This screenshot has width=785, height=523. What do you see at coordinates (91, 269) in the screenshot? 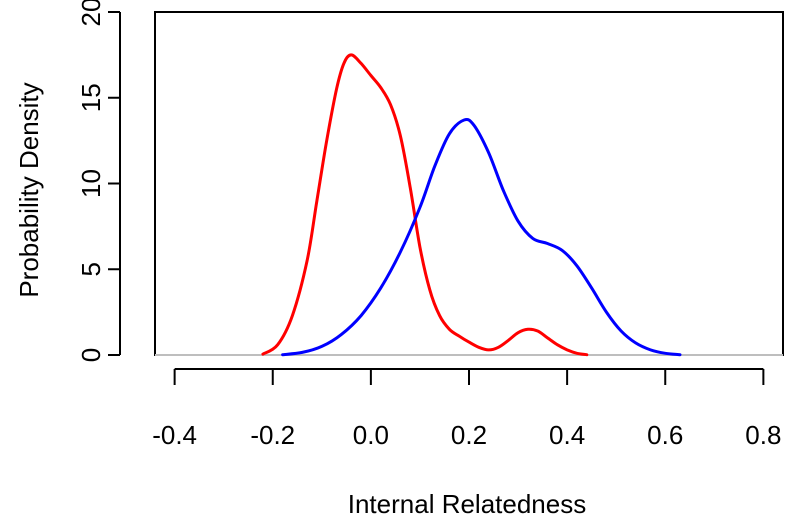
I see `y-tick-label: 5` at bounding box center [91, 269].